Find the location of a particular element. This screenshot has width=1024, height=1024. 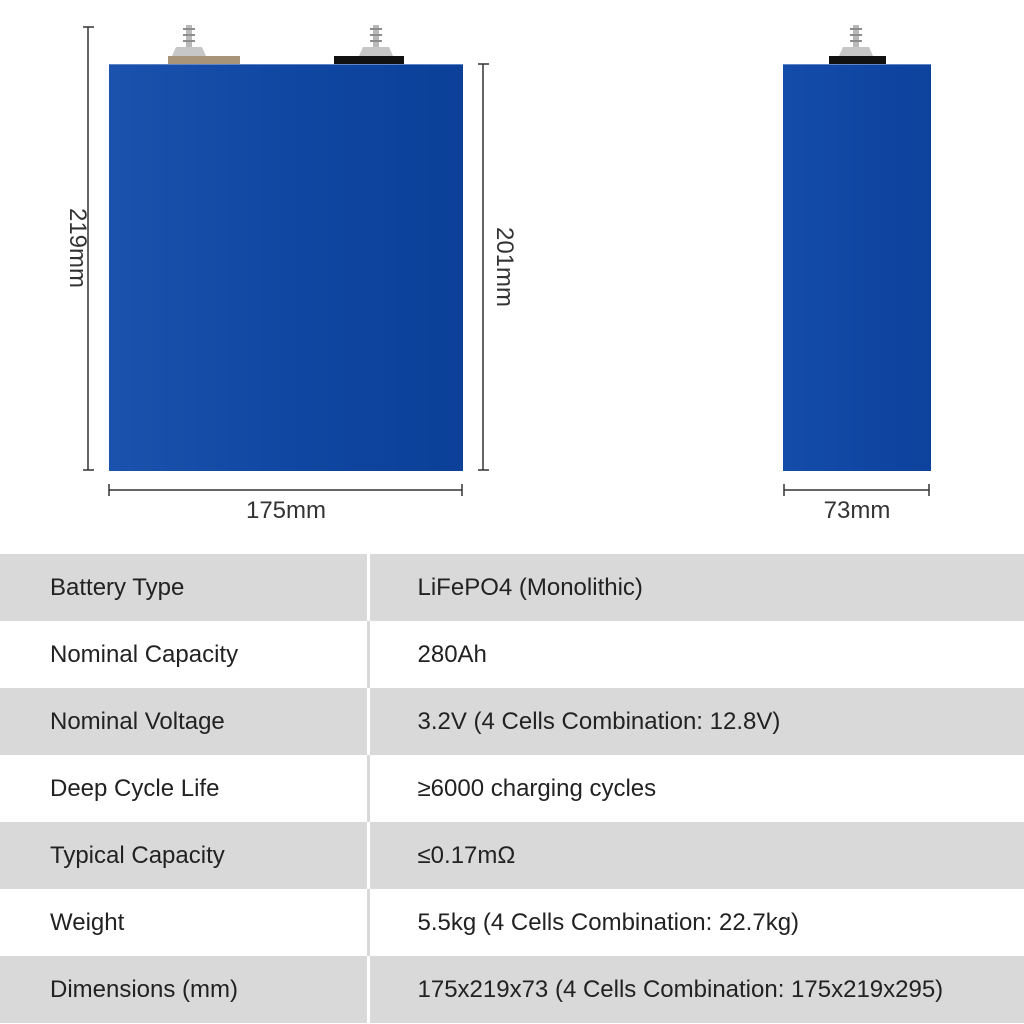

width-dimension: 175mm is located at coordinates (285, 504).